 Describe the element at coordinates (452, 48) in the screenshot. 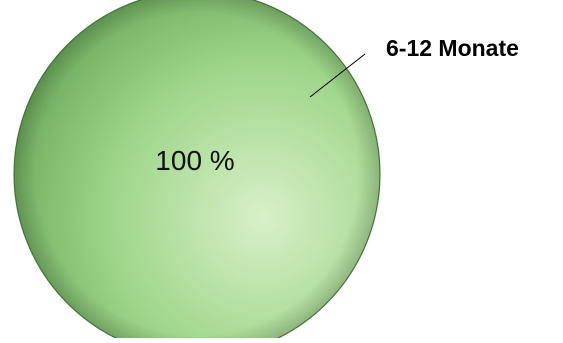

I see `slice-category-label: 6-12 Monate` at that location.